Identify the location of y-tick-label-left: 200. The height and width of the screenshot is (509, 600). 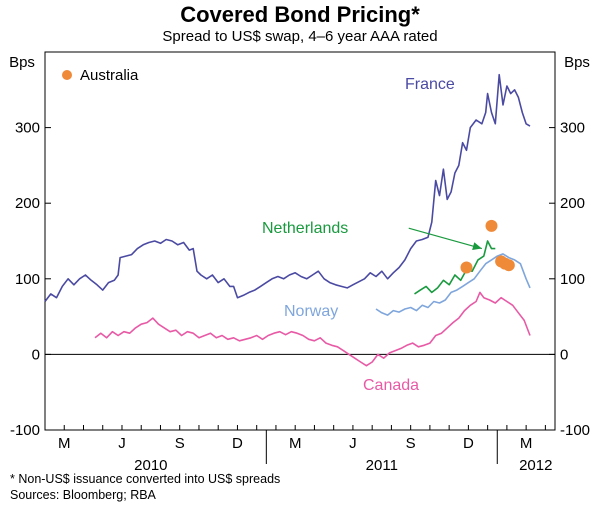
(27, 203).